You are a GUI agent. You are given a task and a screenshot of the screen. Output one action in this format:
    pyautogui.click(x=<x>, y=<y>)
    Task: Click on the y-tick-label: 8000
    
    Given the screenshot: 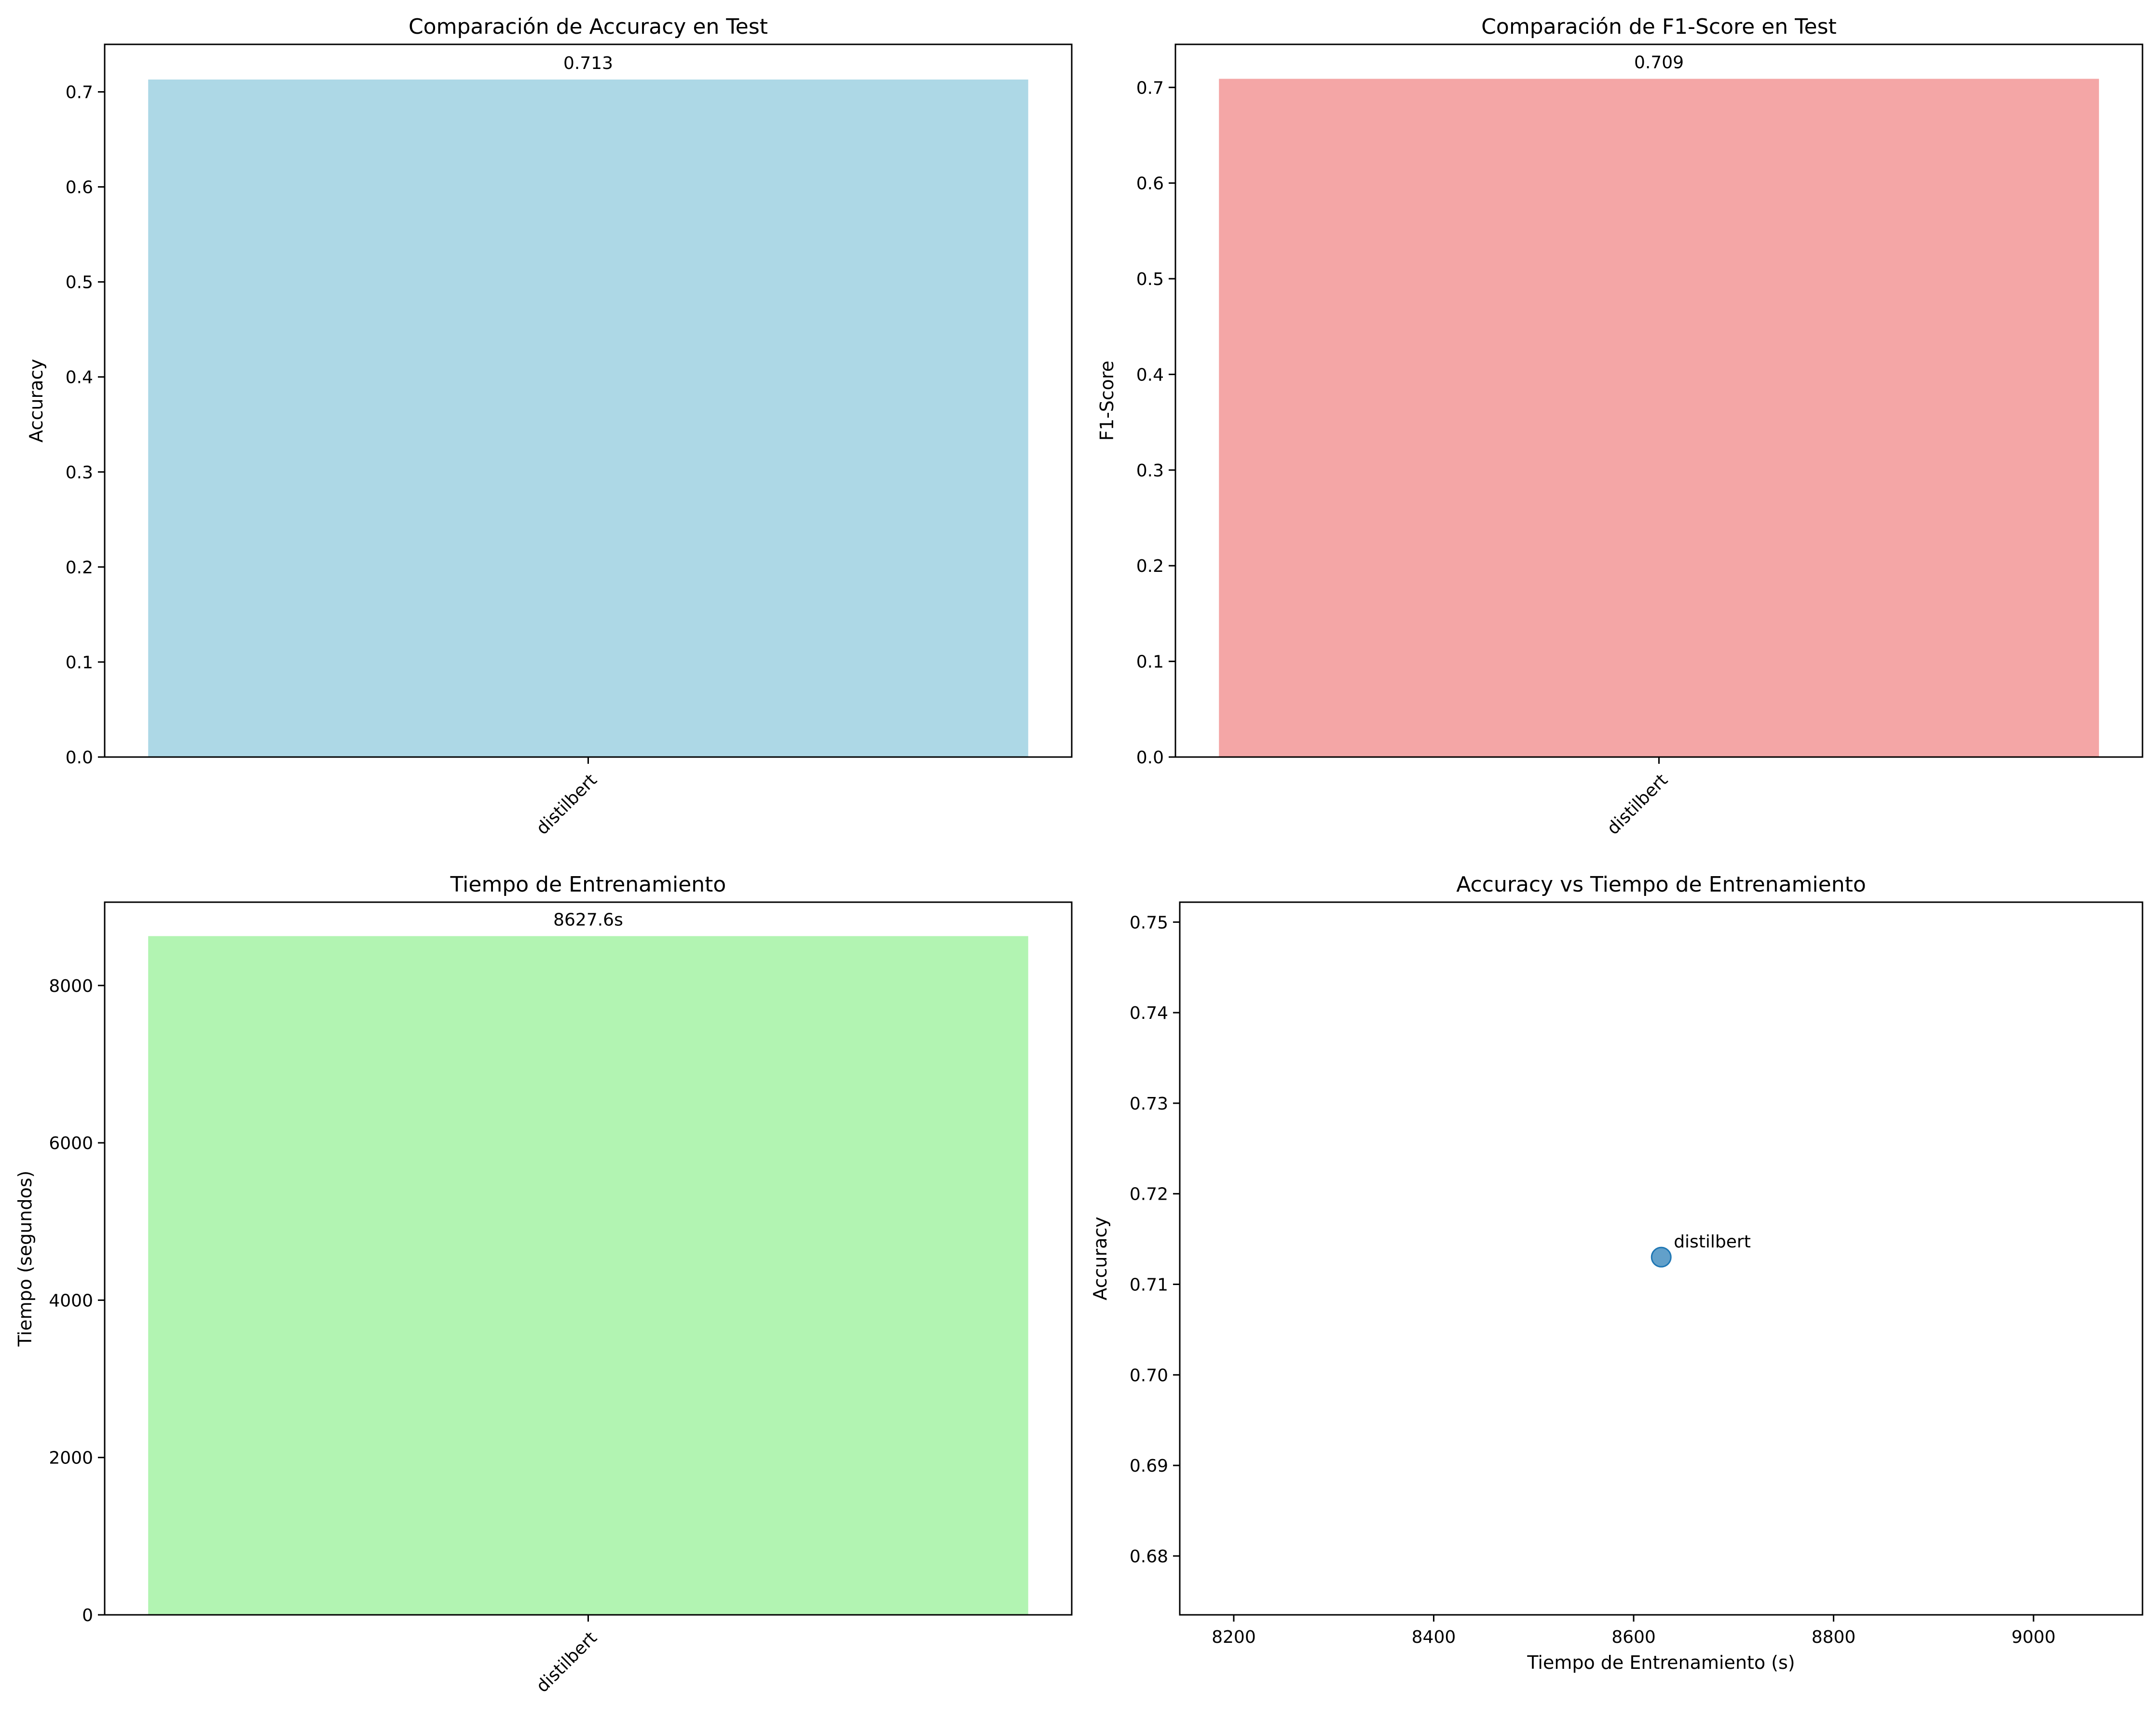 What is the action you would take?
    pyautogui.click(x=71, y=986)
    